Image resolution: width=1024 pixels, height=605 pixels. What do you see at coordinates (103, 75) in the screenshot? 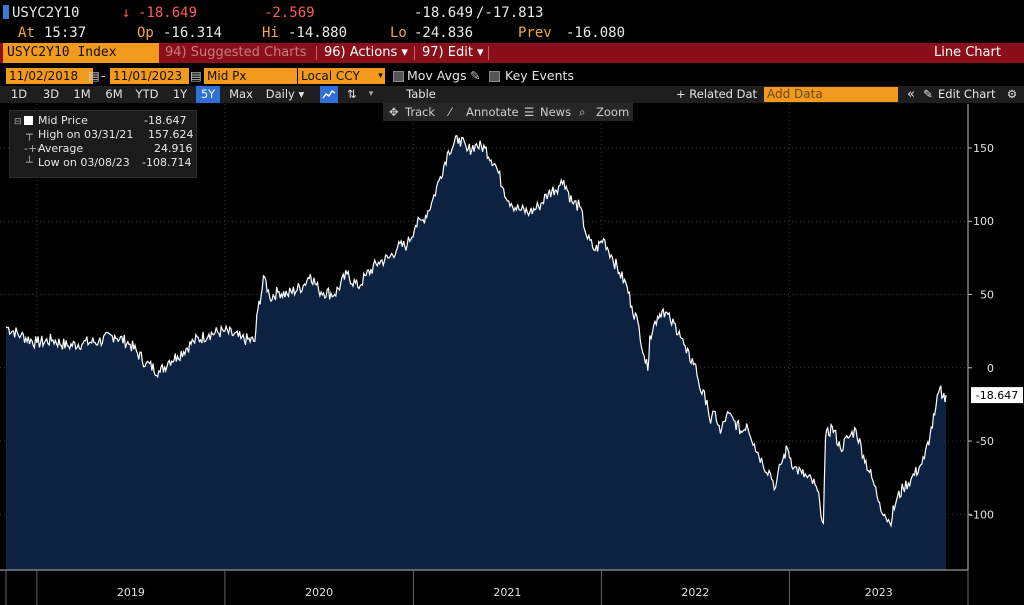
I see `date-range-dash: -` at bounding box center [103, 75].